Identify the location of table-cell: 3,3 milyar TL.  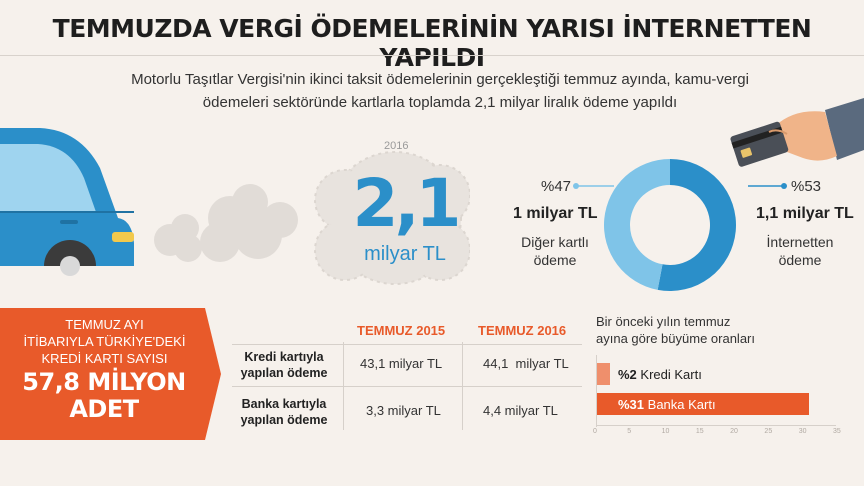
(403, 410).